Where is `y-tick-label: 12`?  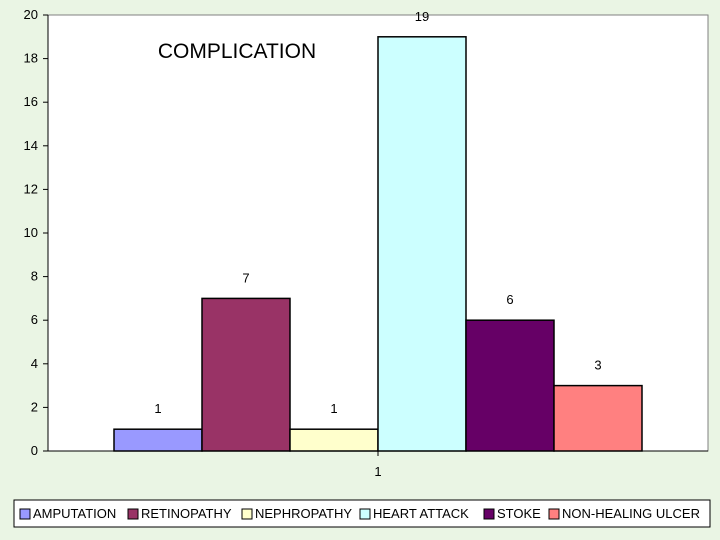
y-tick-label: 12 is located at coordinates (31, 188).